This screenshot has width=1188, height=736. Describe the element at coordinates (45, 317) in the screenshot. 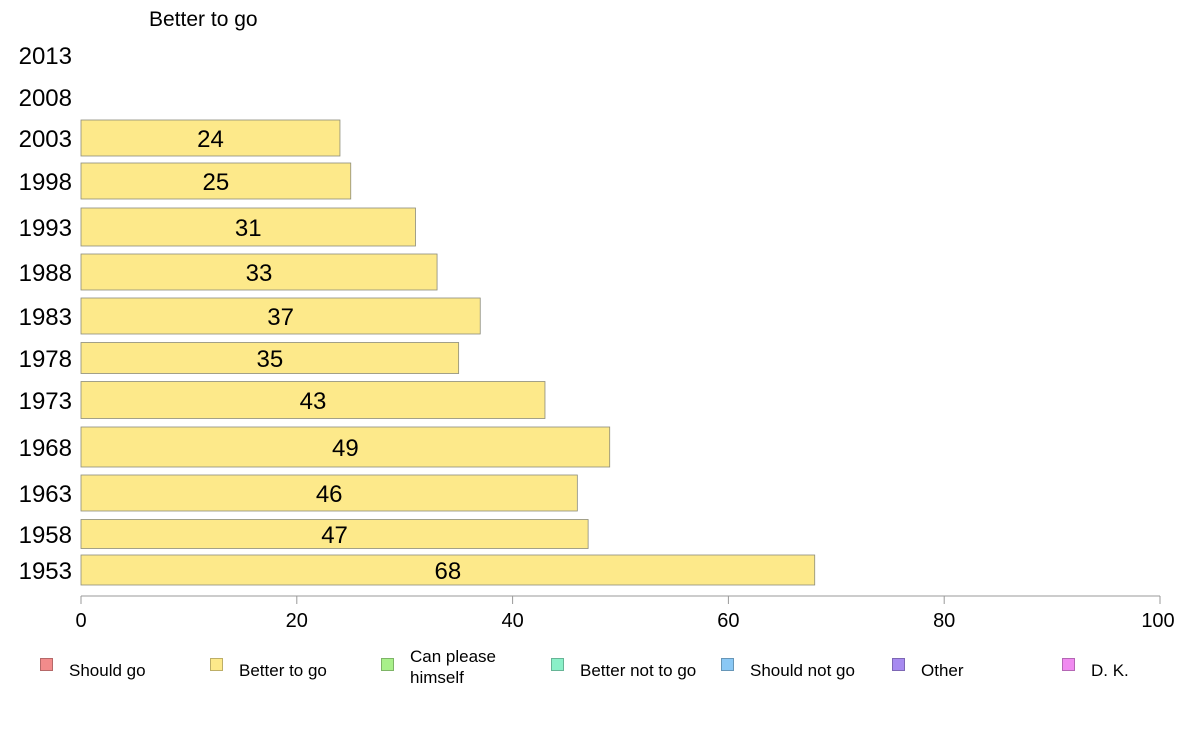

I see `category-label: 1983` at that location.